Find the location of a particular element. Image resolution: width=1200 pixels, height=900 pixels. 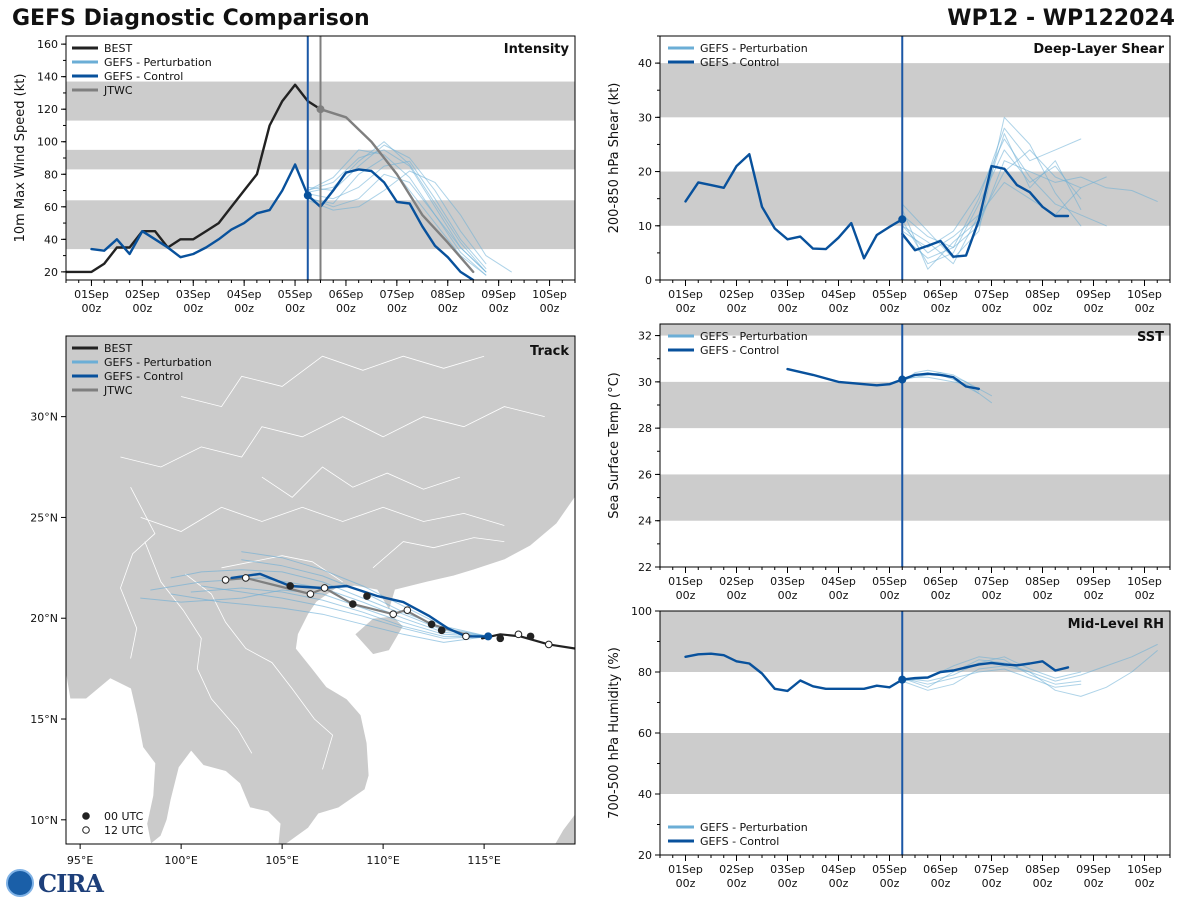

page-title: GEFS Diagnostic Comparison is located at coordinates (191, 18).